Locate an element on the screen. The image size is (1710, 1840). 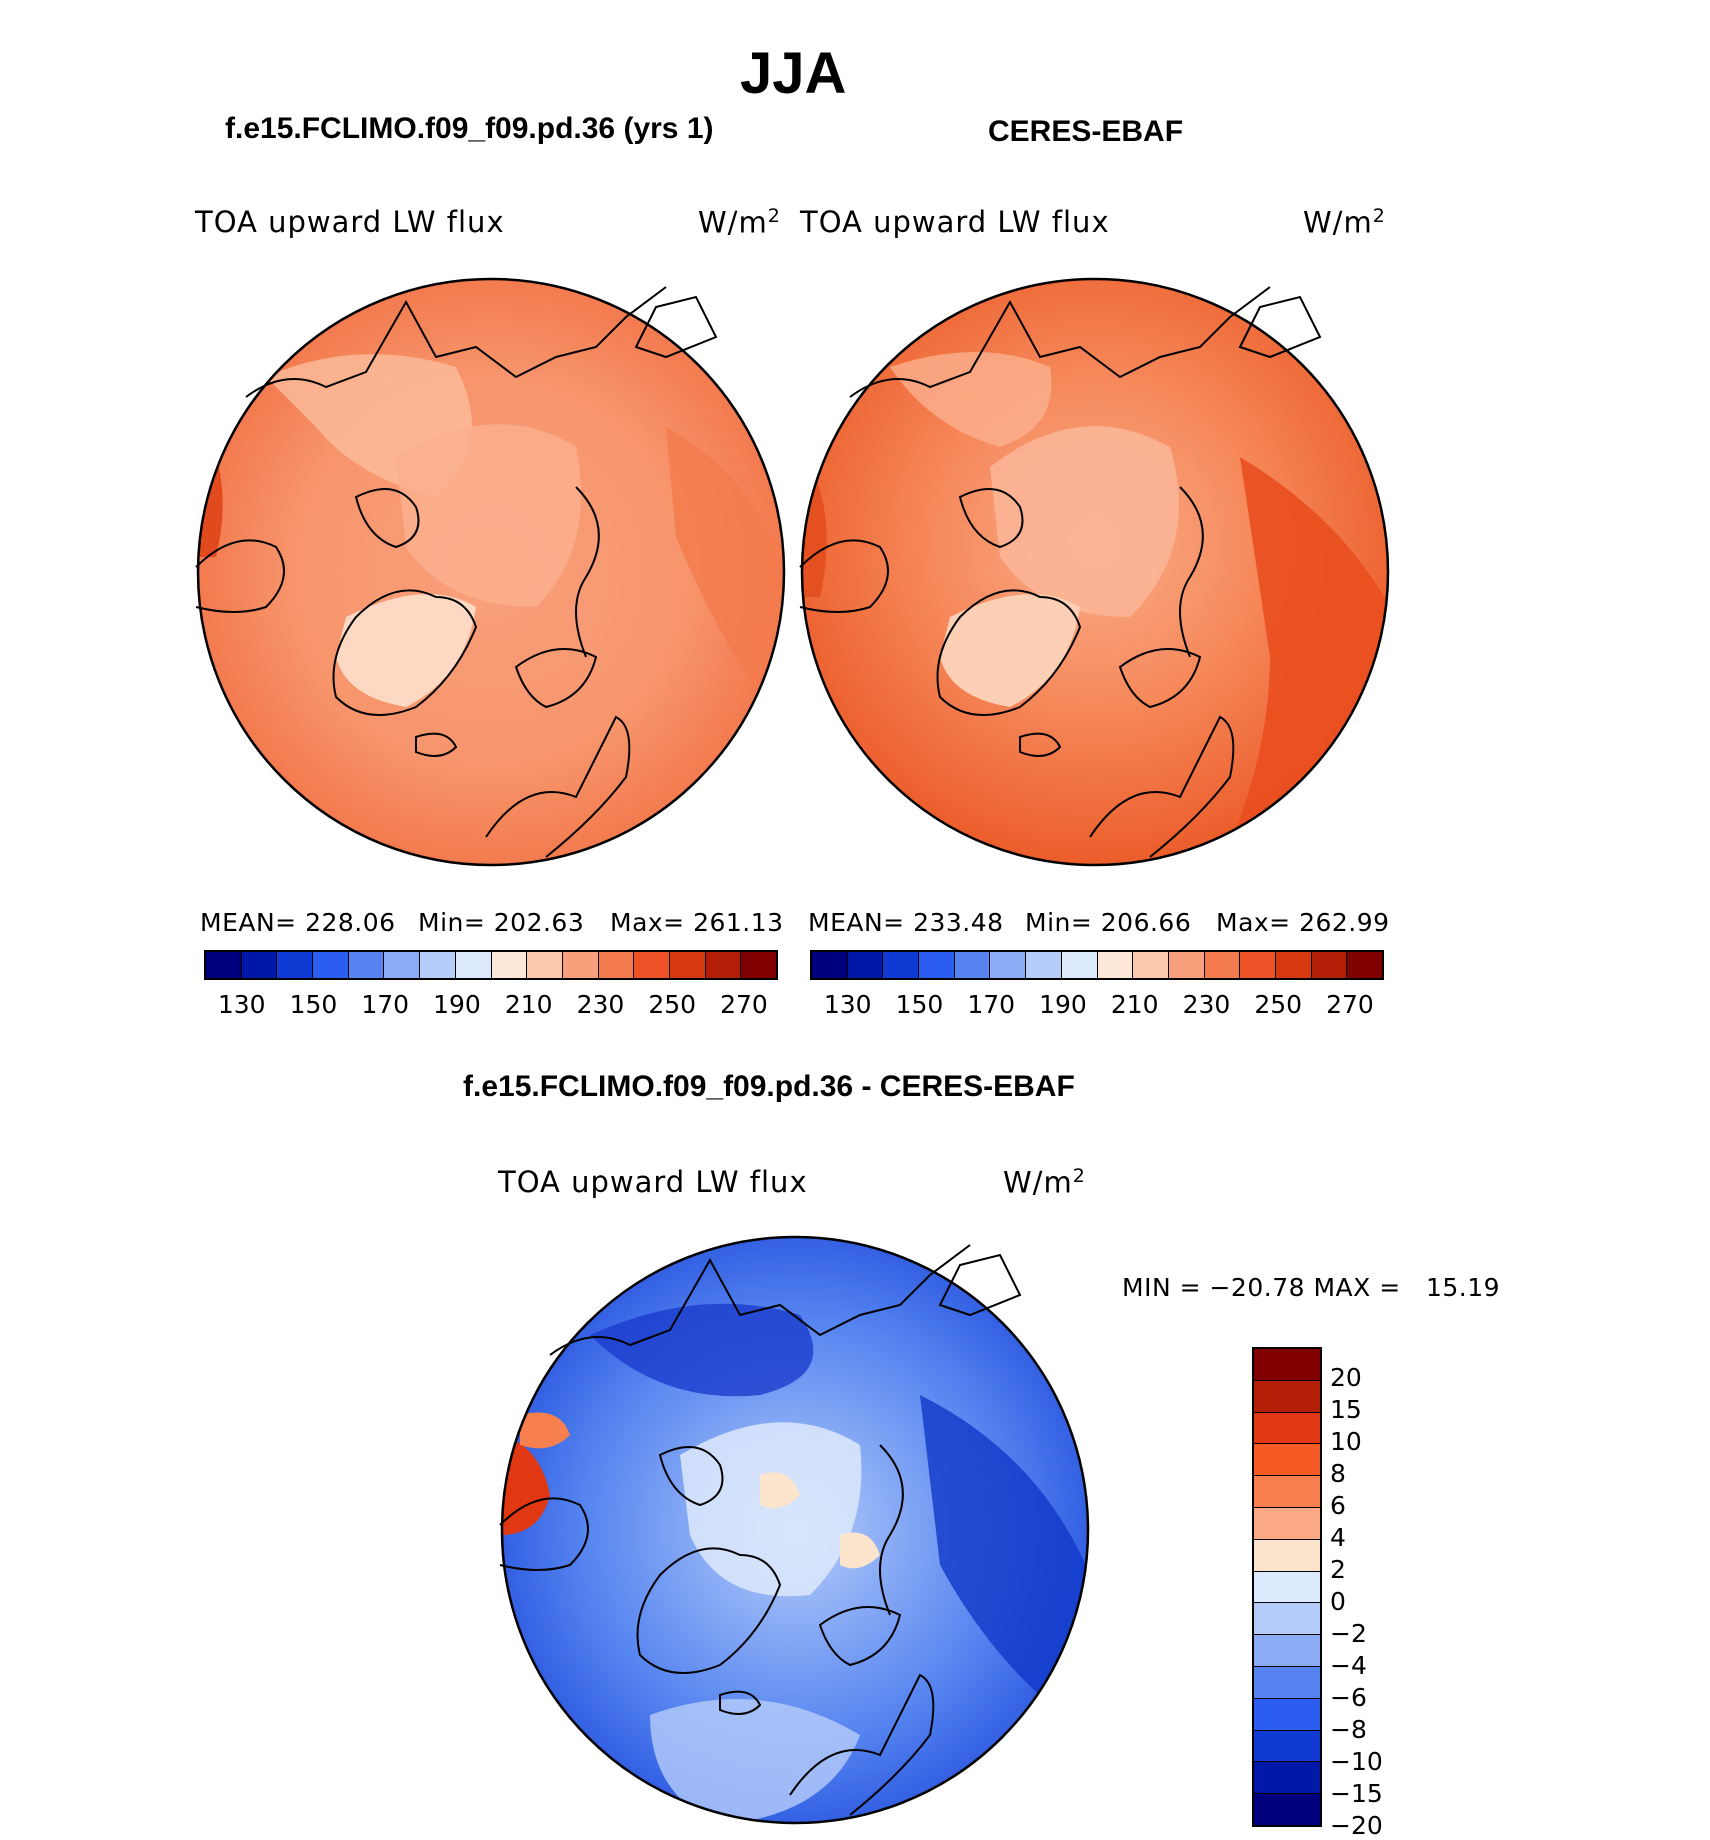
left-min-stat: Min= 202.63 is located at coordinates (501, 922).